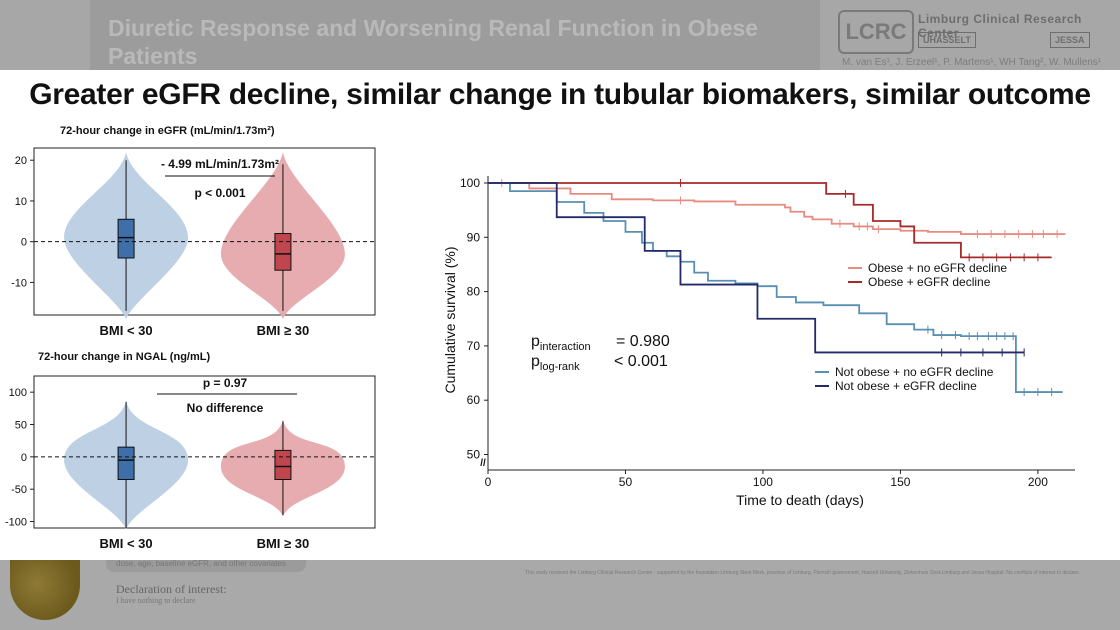 The image size is (1120, 630). Describe the element at coordinates (220, 164) in the screenshot. I see `egfr-difference-annotation: - 4.99 mL/min/1.73m²` at that location.